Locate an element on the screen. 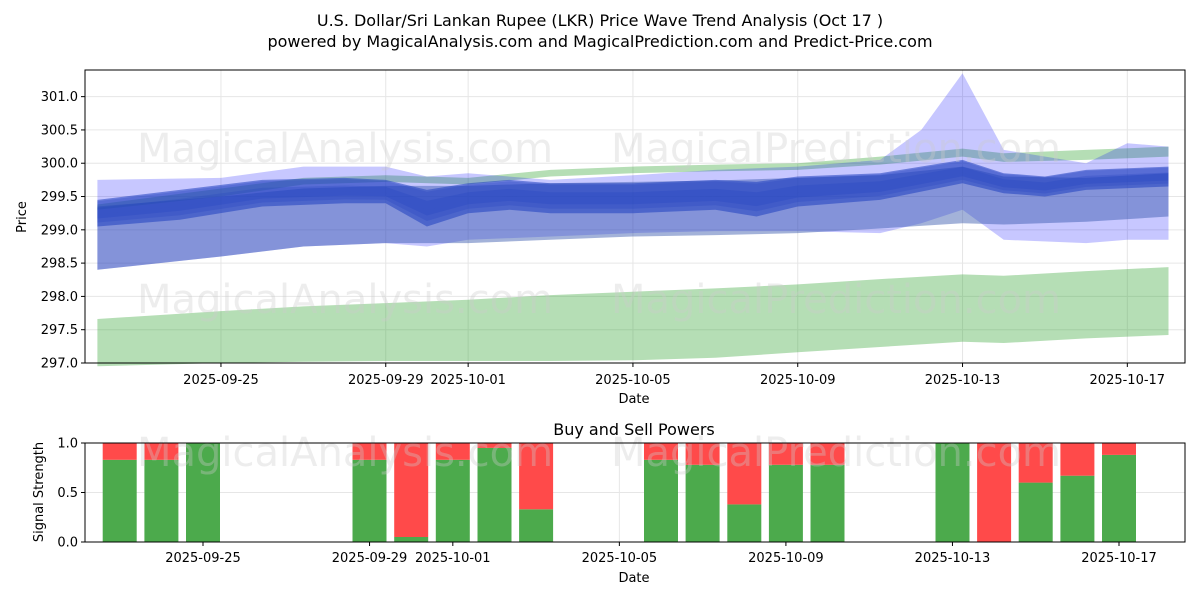 Image resolution: width=1200 pixels, height=600 pixels. price-y-tick-label: 298.5 is located at coordinates (59, 264).